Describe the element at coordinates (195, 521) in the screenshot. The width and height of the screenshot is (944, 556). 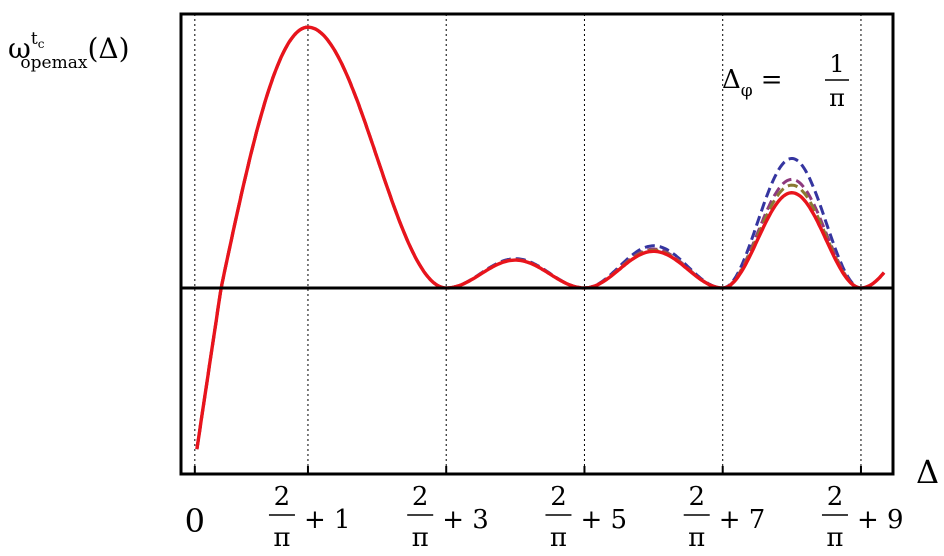
I see `x-tick-label-0: 0` at that location.